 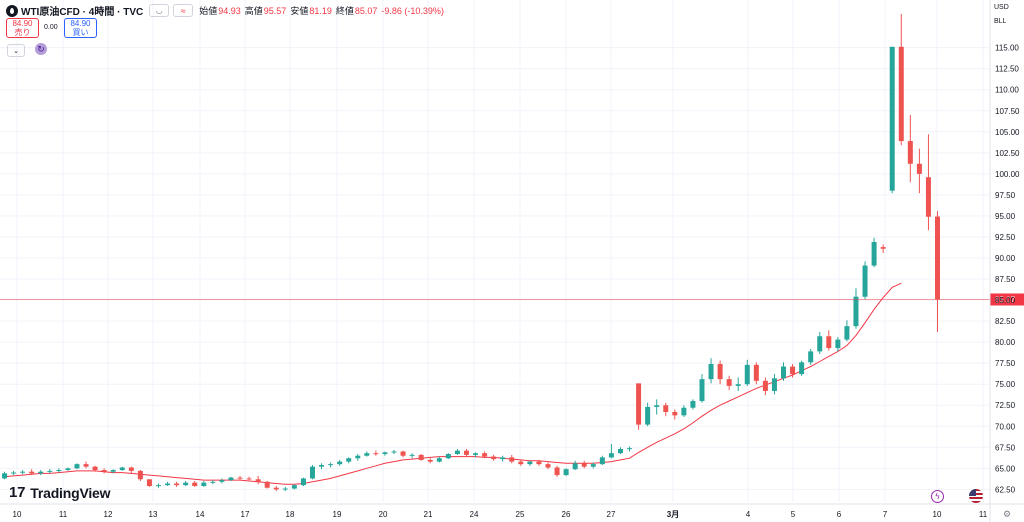 What do you see at coordinates (80, 32) in the screenshot?
I see `buy-label: 買い` at bounding box center [80, 32].